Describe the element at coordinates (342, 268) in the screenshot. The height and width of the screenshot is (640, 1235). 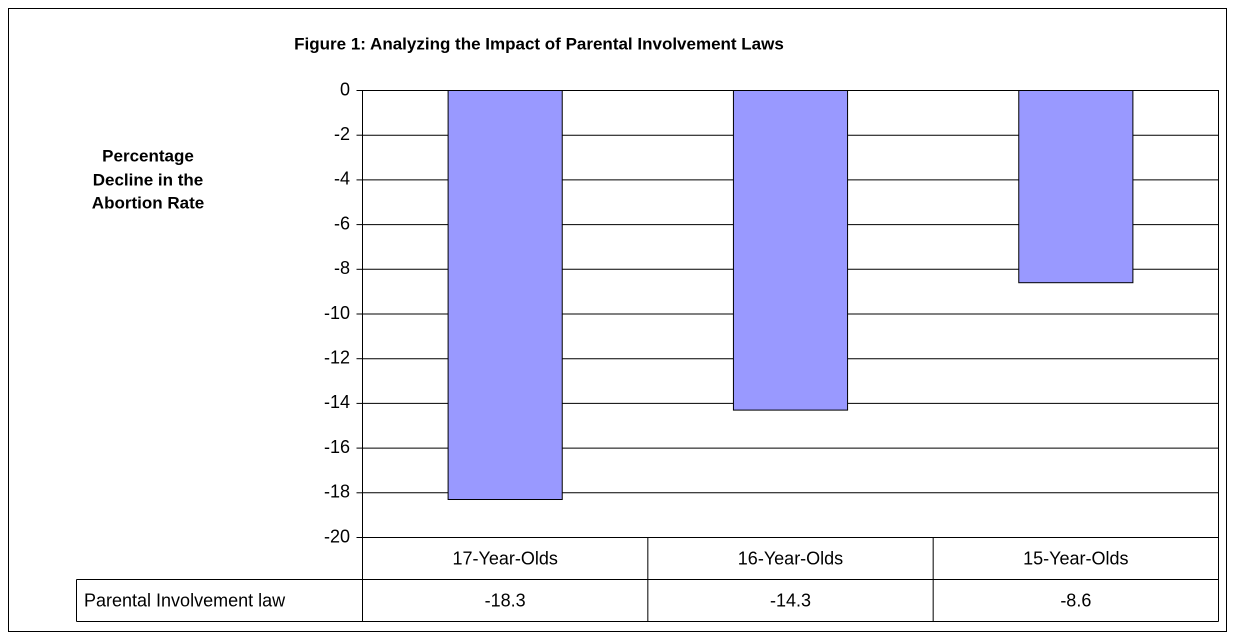
I see `y-tick-label: -8` at that location.